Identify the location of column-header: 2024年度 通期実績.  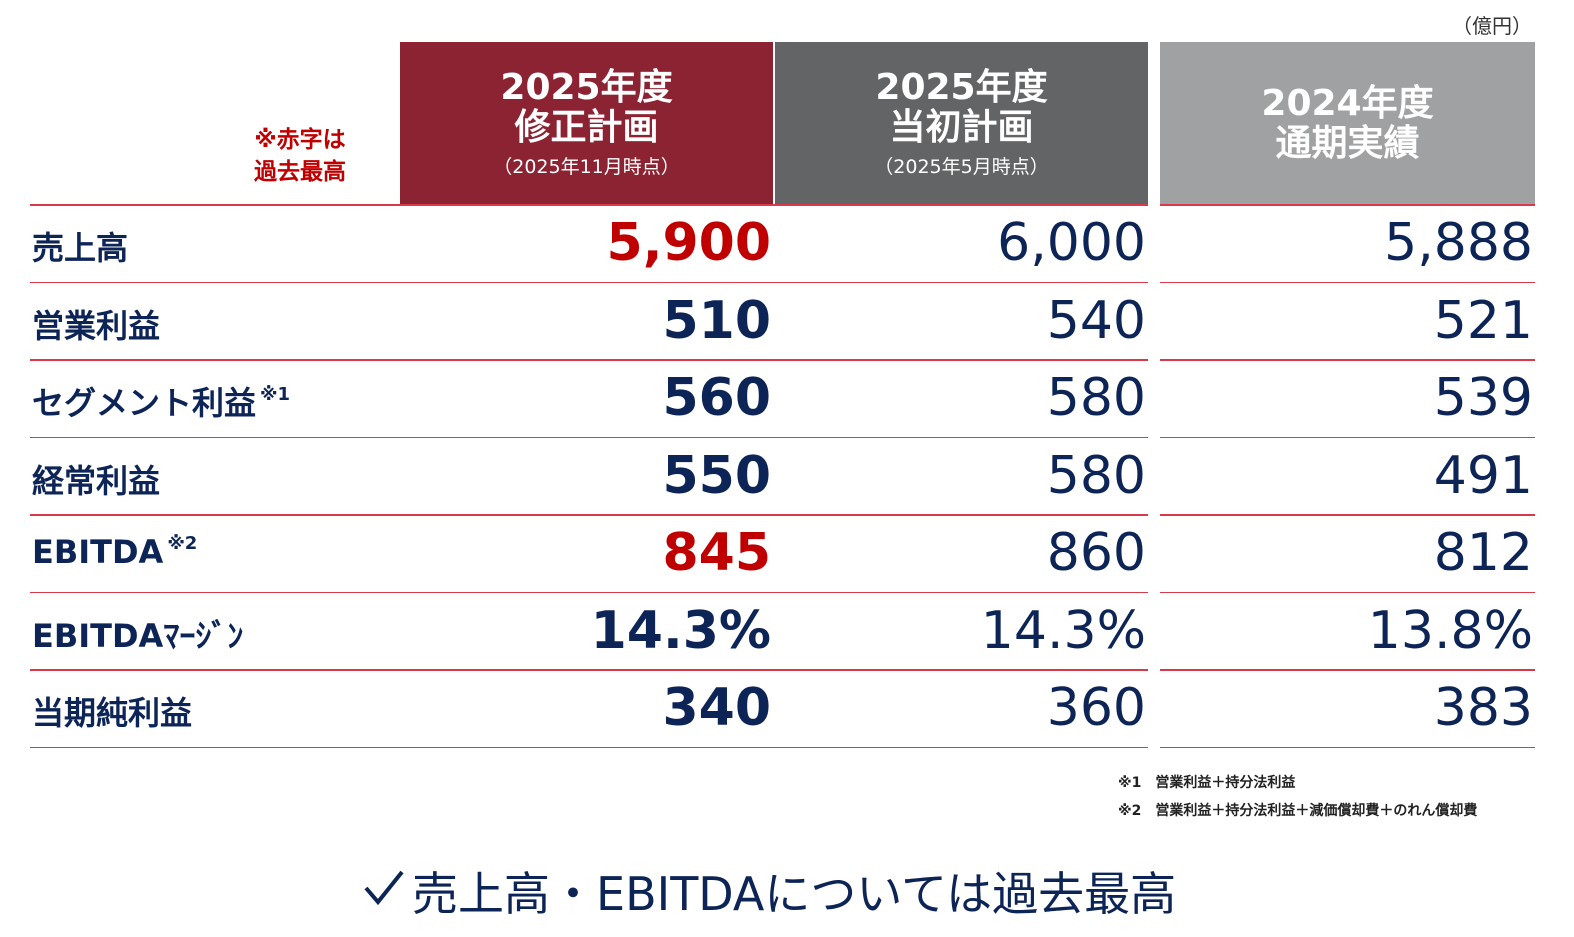
(1347, 123).